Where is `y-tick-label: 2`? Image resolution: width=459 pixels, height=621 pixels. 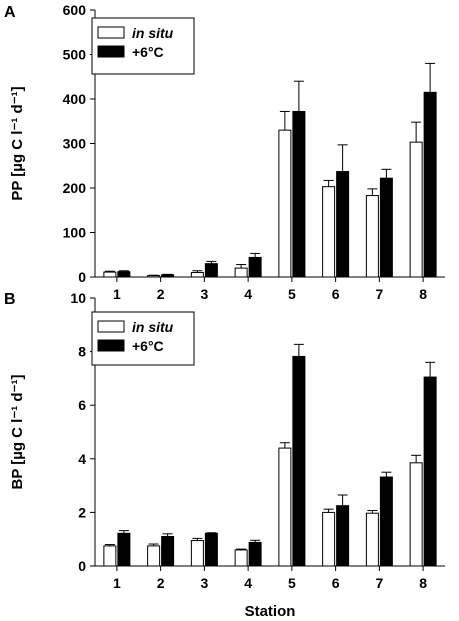 y-tick-label: 2 is located at coordinates (82, 512).